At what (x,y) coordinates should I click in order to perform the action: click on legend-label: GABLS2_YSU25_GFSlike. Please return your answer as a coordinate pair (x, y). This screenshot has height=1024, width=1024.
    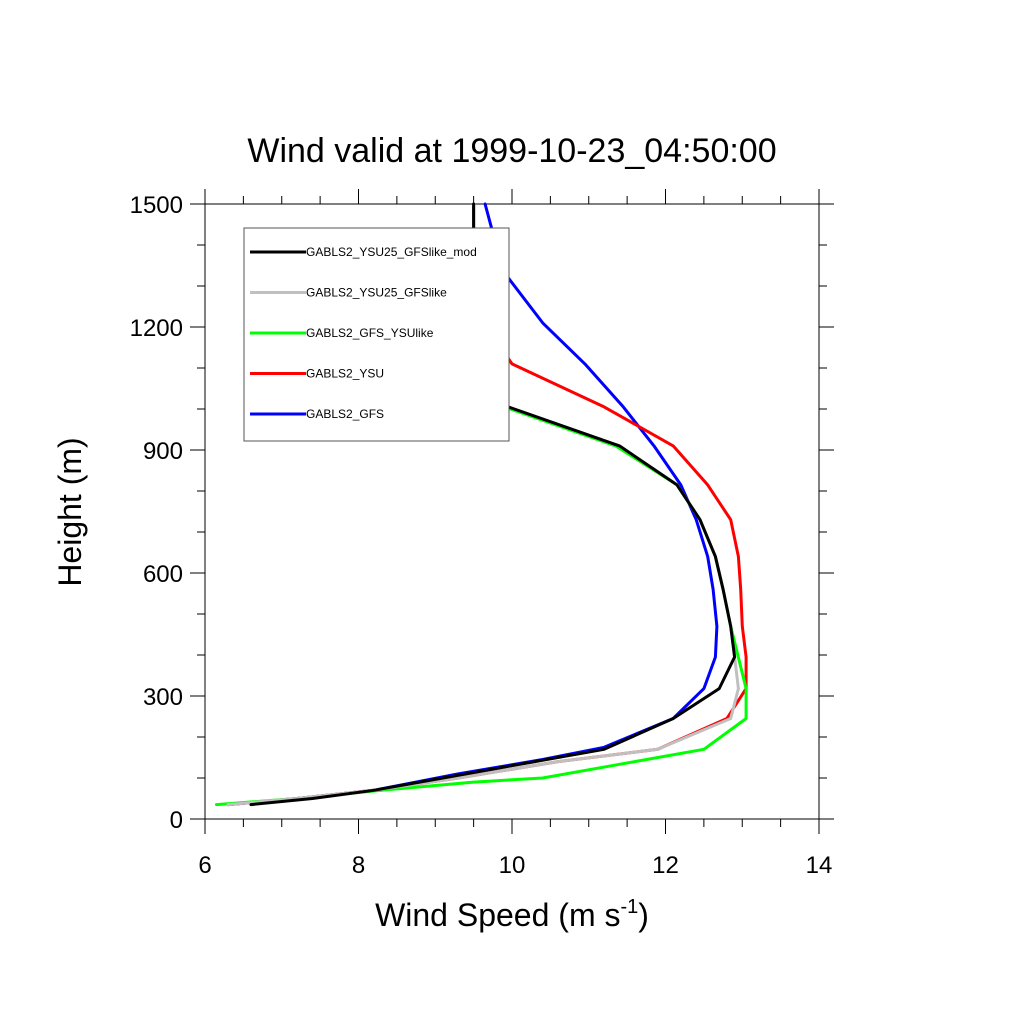
    Looking at the image, I should click on (376, 293).